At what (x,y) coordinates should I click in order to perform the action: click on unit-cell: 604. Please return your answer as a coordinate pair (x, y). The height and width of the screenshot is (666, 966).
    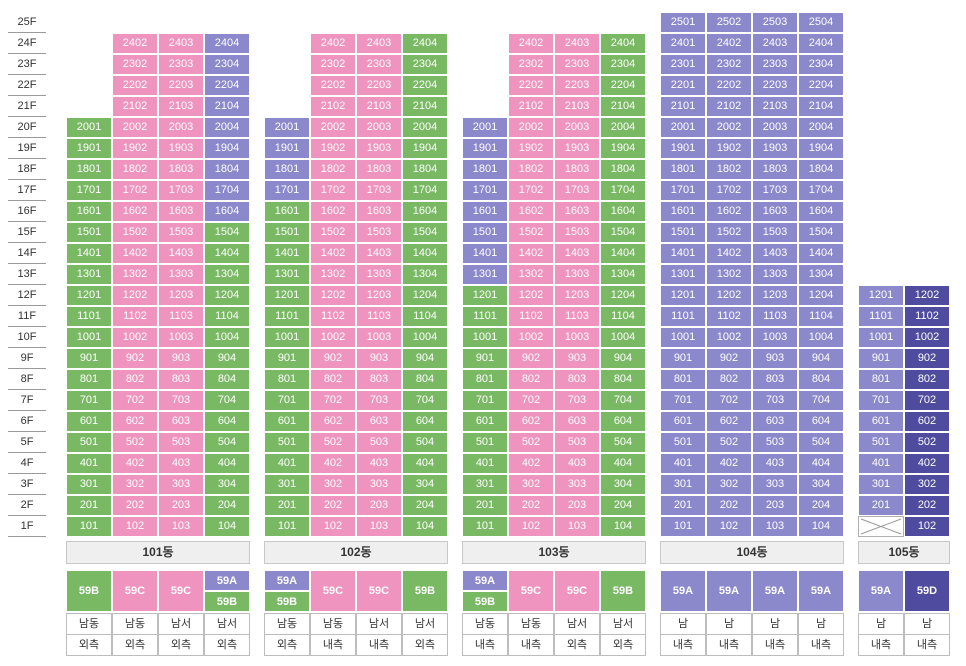
    Looking at the image, I should click on (821, 421).